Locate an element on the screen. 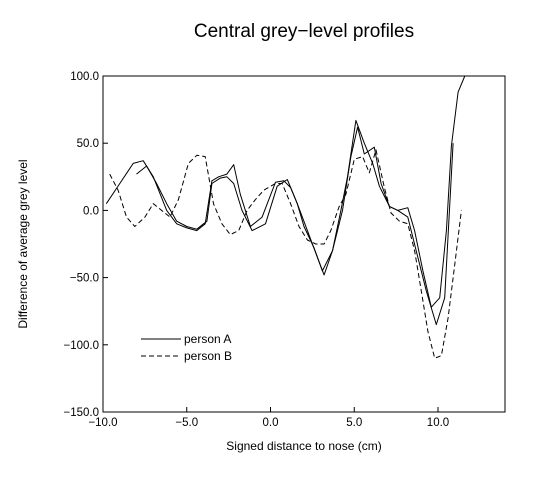  y-tick-label: 100.0 is located at coordinates (84, 77).